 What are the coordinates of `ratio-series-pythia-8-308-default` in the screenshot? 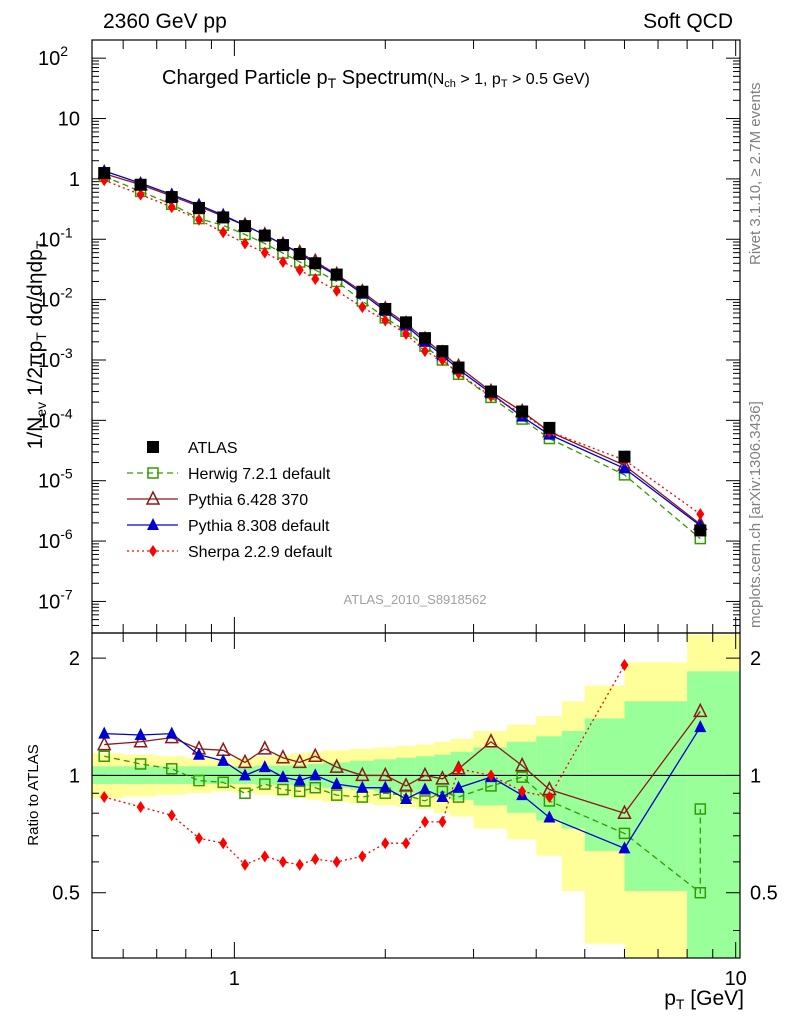 It's located at (402, 787).